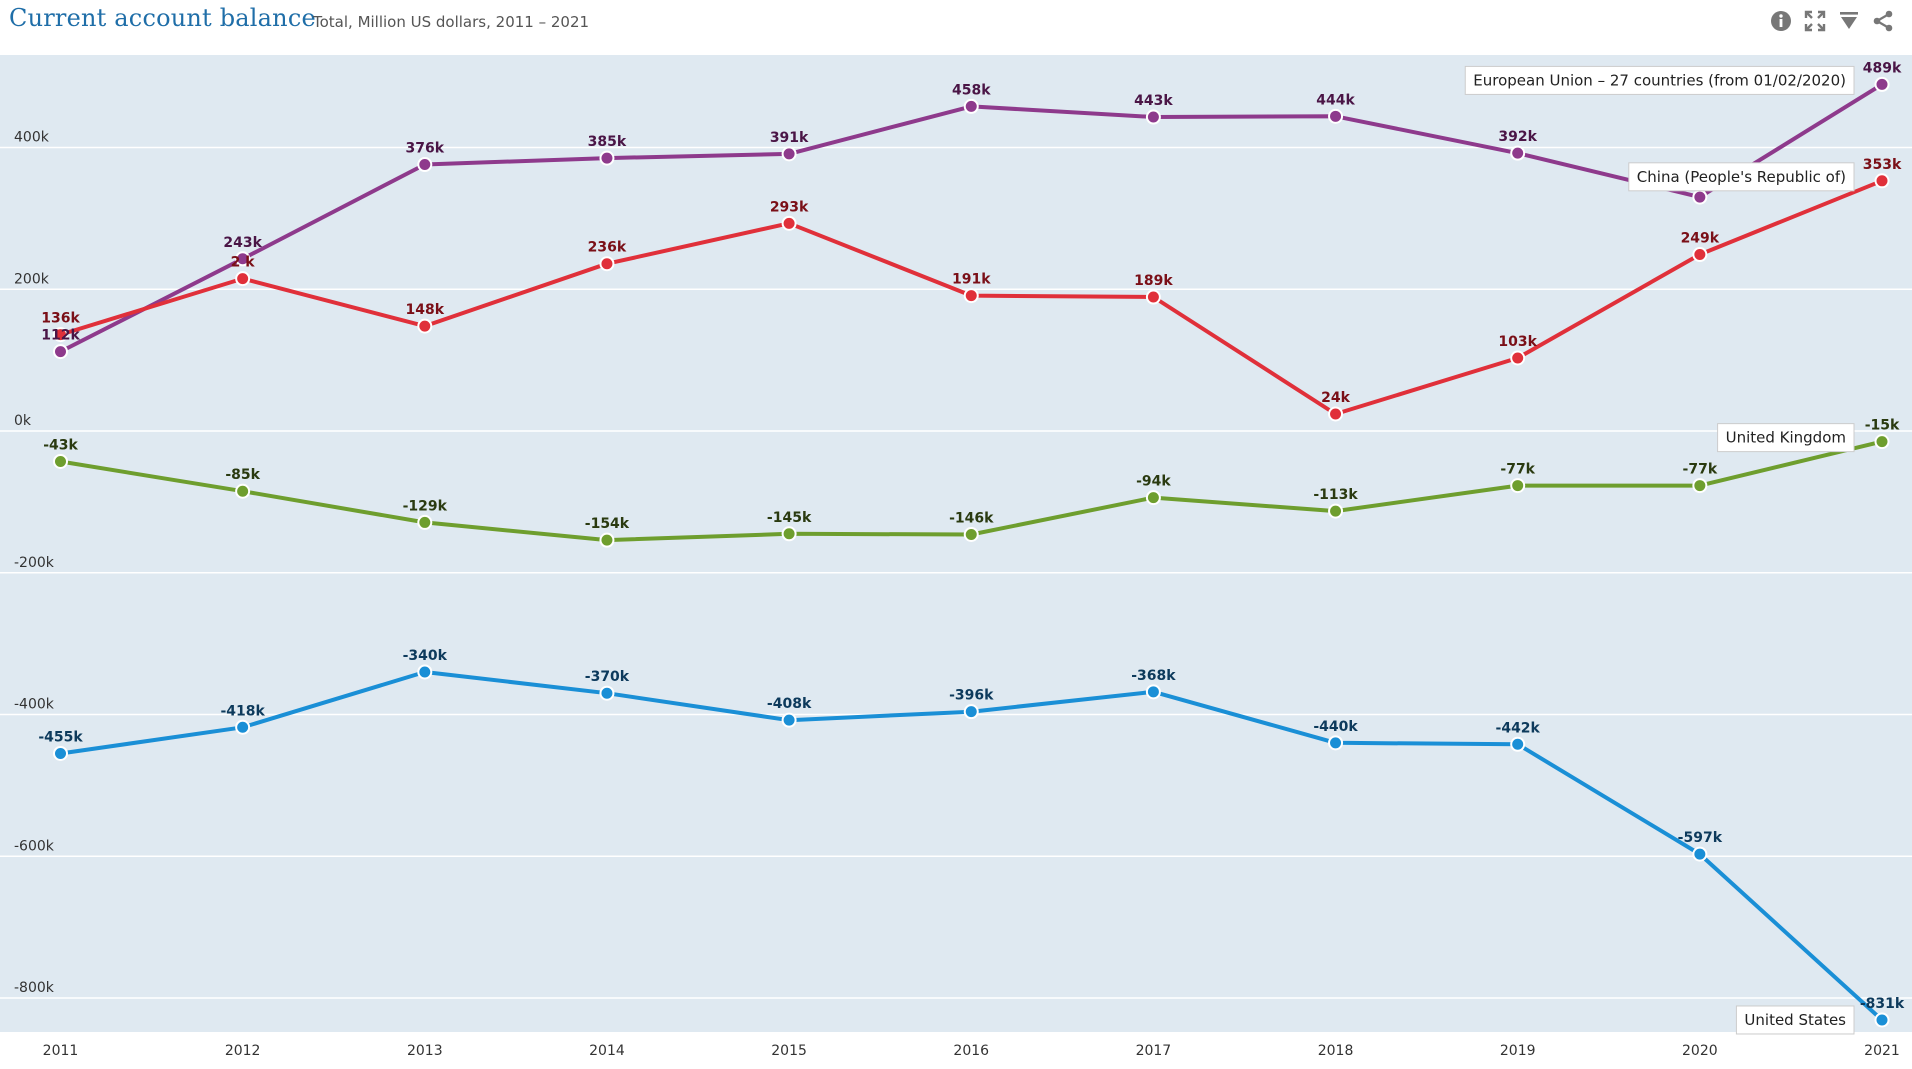  What do you see at coordinates (1882, 1004) in the screenshot?
I see `data-label: -831k` at bounding box center [1882, 1004].